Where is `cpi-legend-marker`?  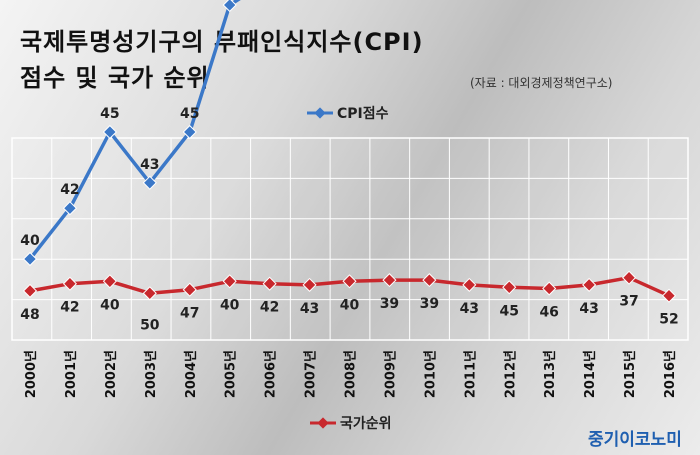 cpi-legend-marker is located at coordinates (320, 113).